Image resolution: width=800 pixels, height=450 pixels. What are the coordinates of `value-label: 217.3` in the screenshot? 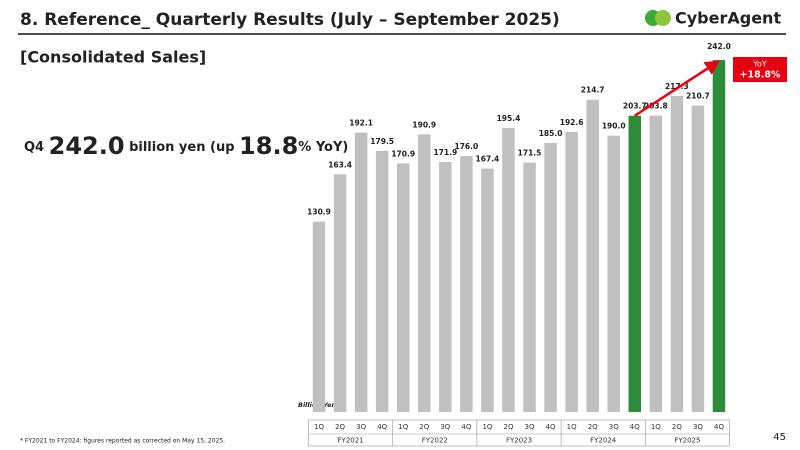 It's located at (677, 86).